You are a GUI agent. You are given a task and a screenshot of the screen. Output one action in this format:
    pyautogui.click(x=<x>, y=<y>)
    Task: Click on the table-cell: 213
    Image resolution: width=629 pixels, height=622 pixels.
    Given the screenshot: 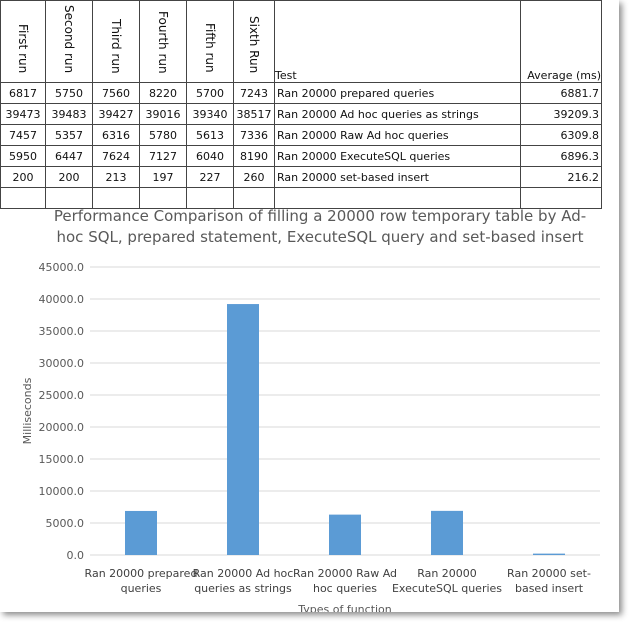 What is the action you would take?
    pyautogui.click(x=116, y=177)
    